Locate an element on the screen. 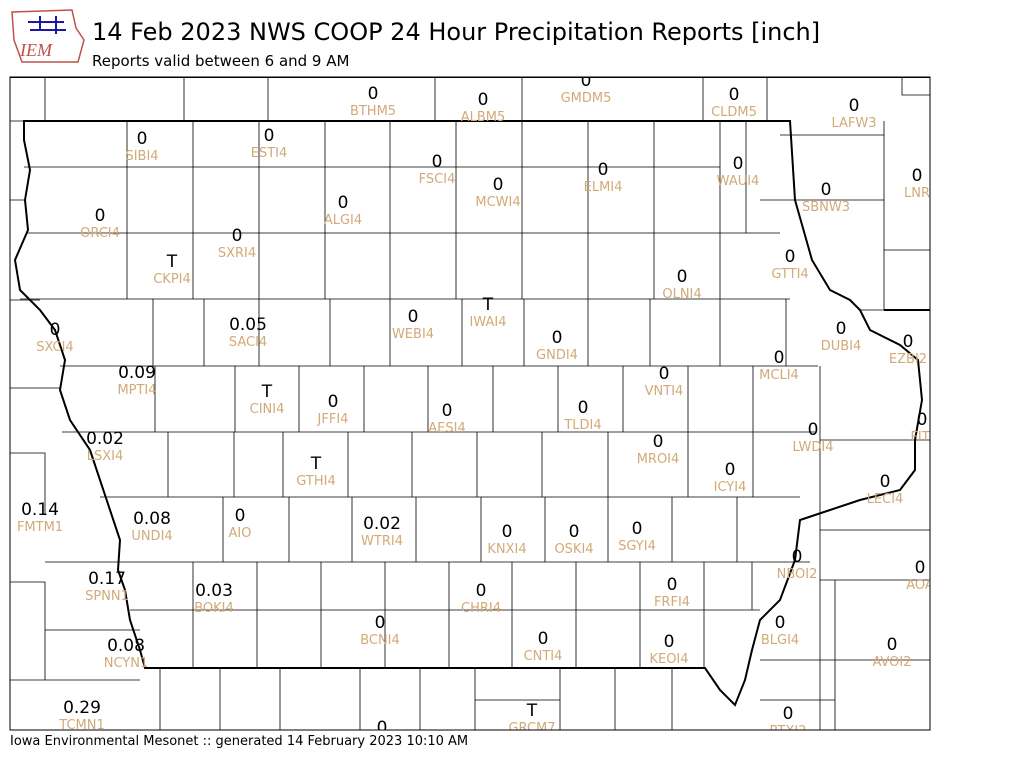 The image size is (1024, 768). station-id: CKPI4 is located at coordinates (172, 279).